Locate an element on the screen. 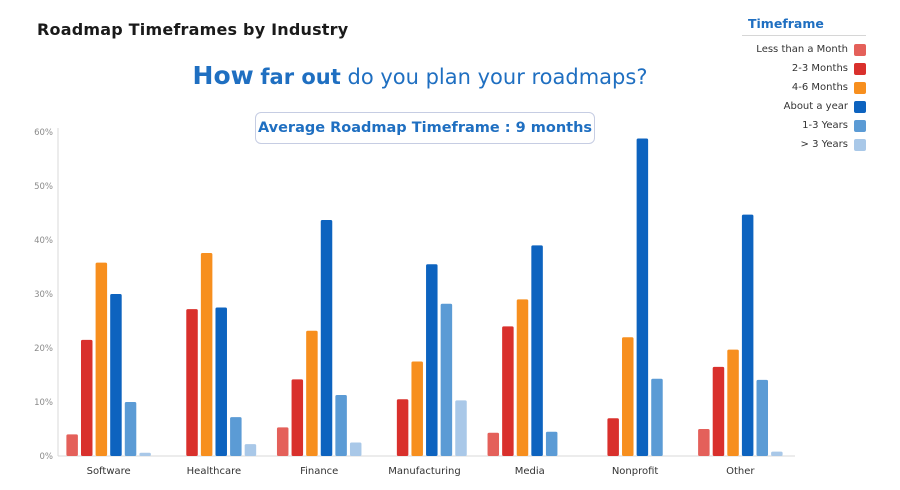 The height and width of the screenshot is (490, 900). x-category-label: Manufacturing is located at coordinates (424, 471).